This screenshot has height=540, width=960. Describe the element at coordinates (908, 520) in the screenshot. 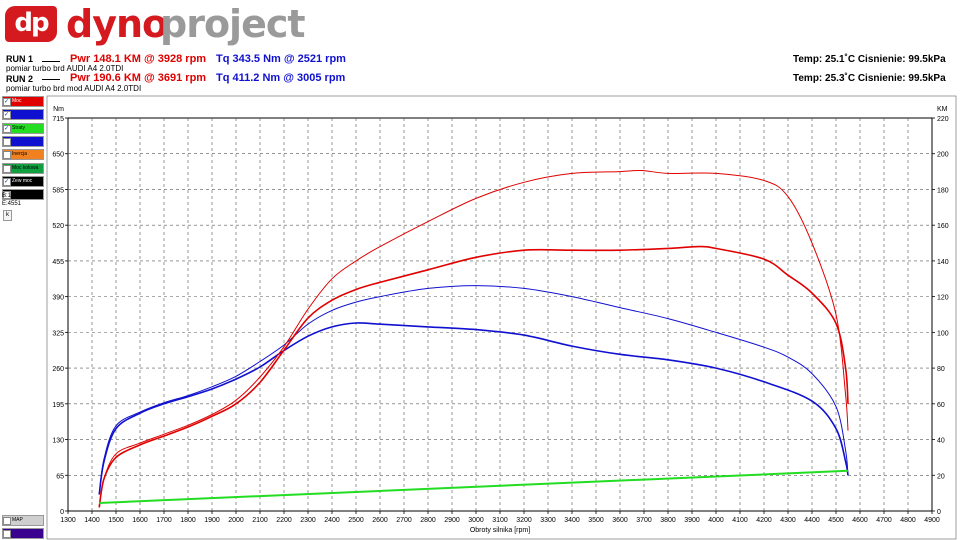

I see `x-tick-label: 4800` at that location.